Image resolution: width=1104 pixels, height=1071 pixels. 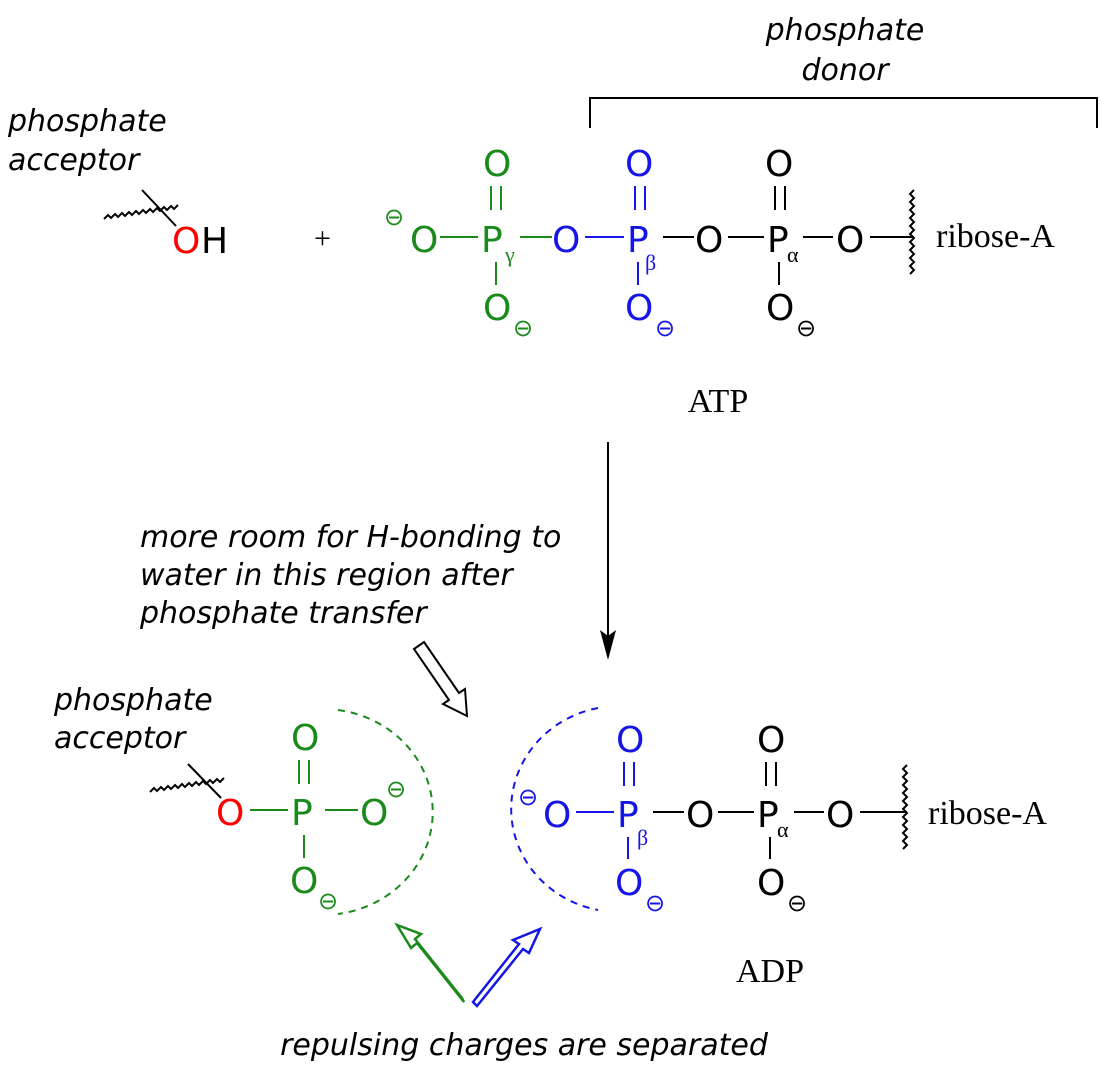 What do you see at coordinates (613, 243) in the screenshot?
I see `atp-beta-phosphate: O P β O O ⊖` at bounding box center [613, 243].